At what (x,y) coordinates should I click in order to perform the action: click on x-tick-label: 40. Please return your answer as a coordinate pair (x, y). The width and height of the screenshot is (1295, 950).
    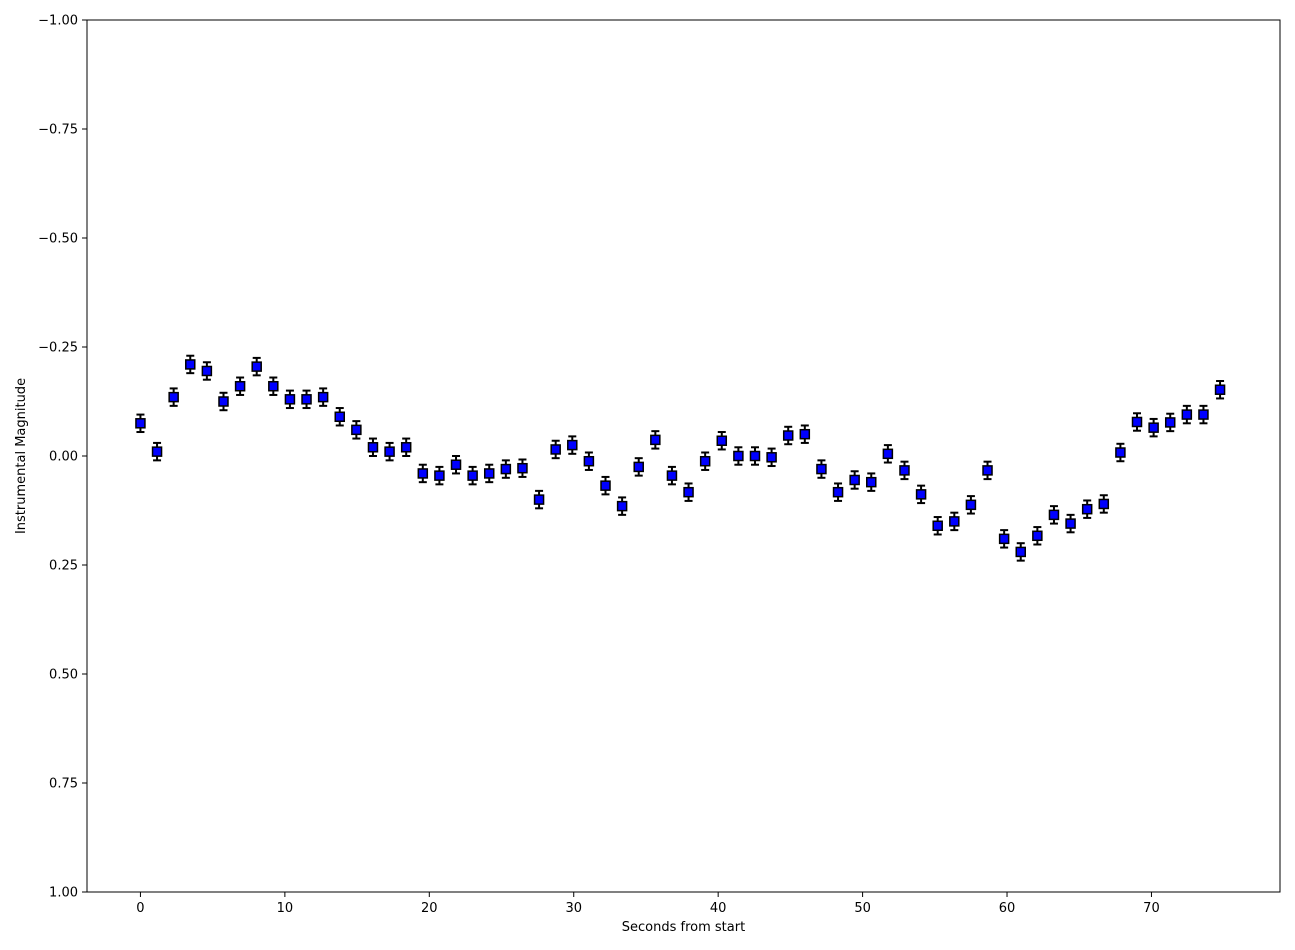
    Looking at the image, I should click on (718, 908).